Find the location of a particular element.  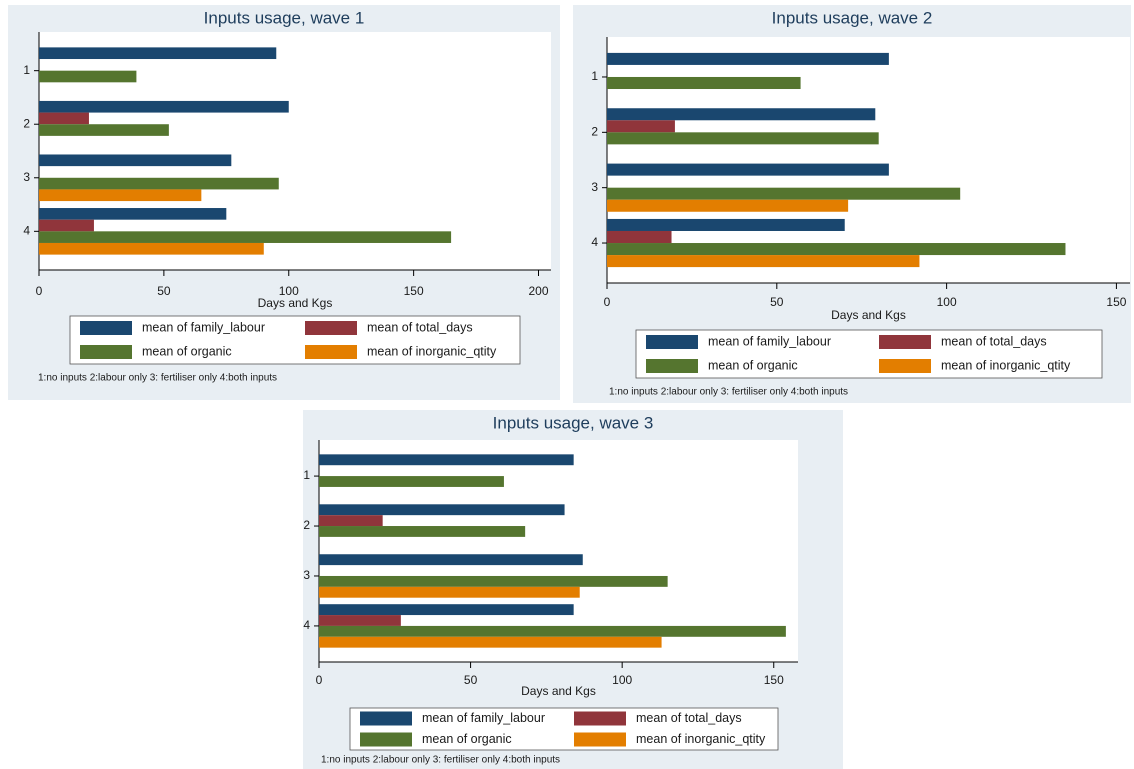

chart-title: Inputs usage, wave 3 is located at coordinates (573, 422).